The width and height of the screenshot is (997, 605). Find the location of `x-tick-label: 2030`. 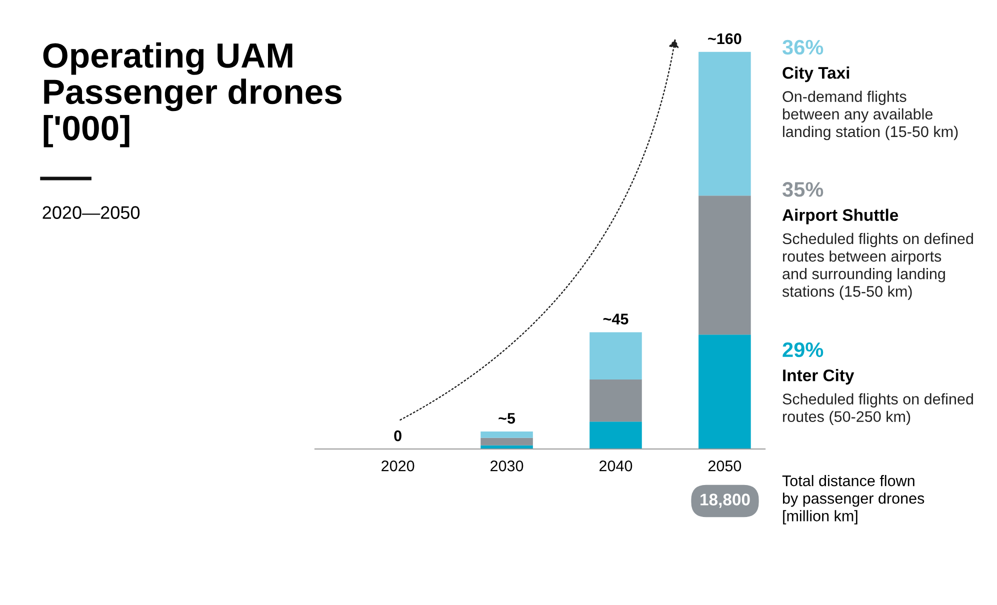

x-tick-label: 2030 is located at coordinates (507, 466).